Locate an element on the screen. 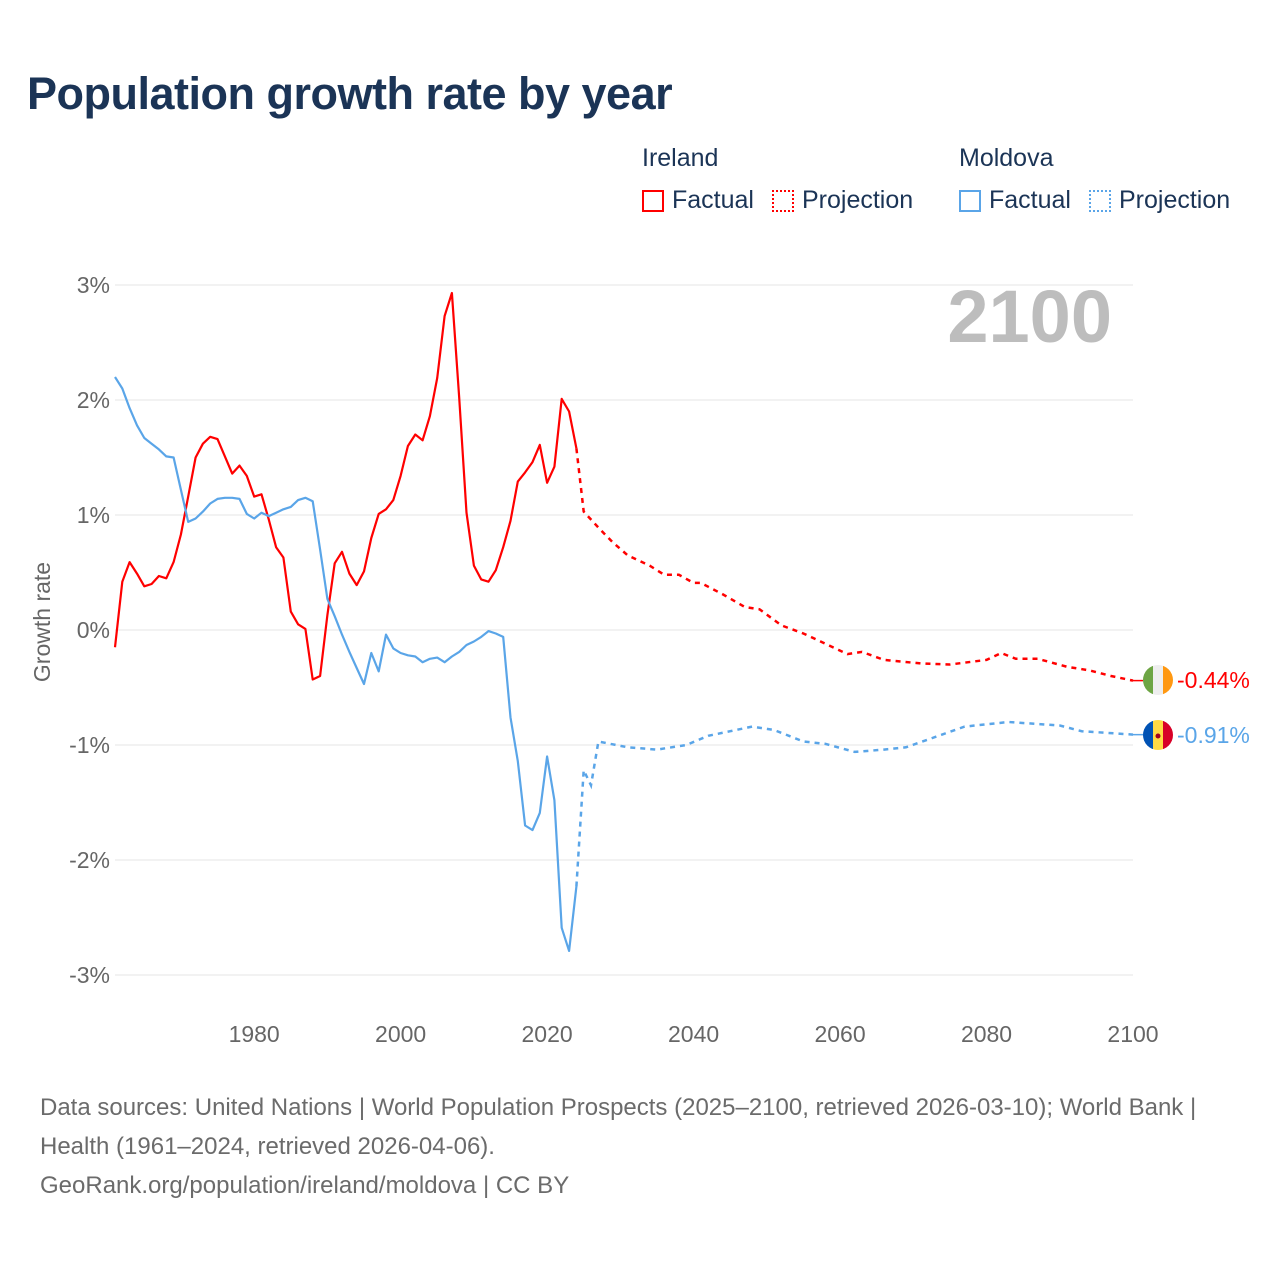 This screenshot has width=1280, height=1280. y-axis-label: Growth rate is located at coordinates (42, 622).